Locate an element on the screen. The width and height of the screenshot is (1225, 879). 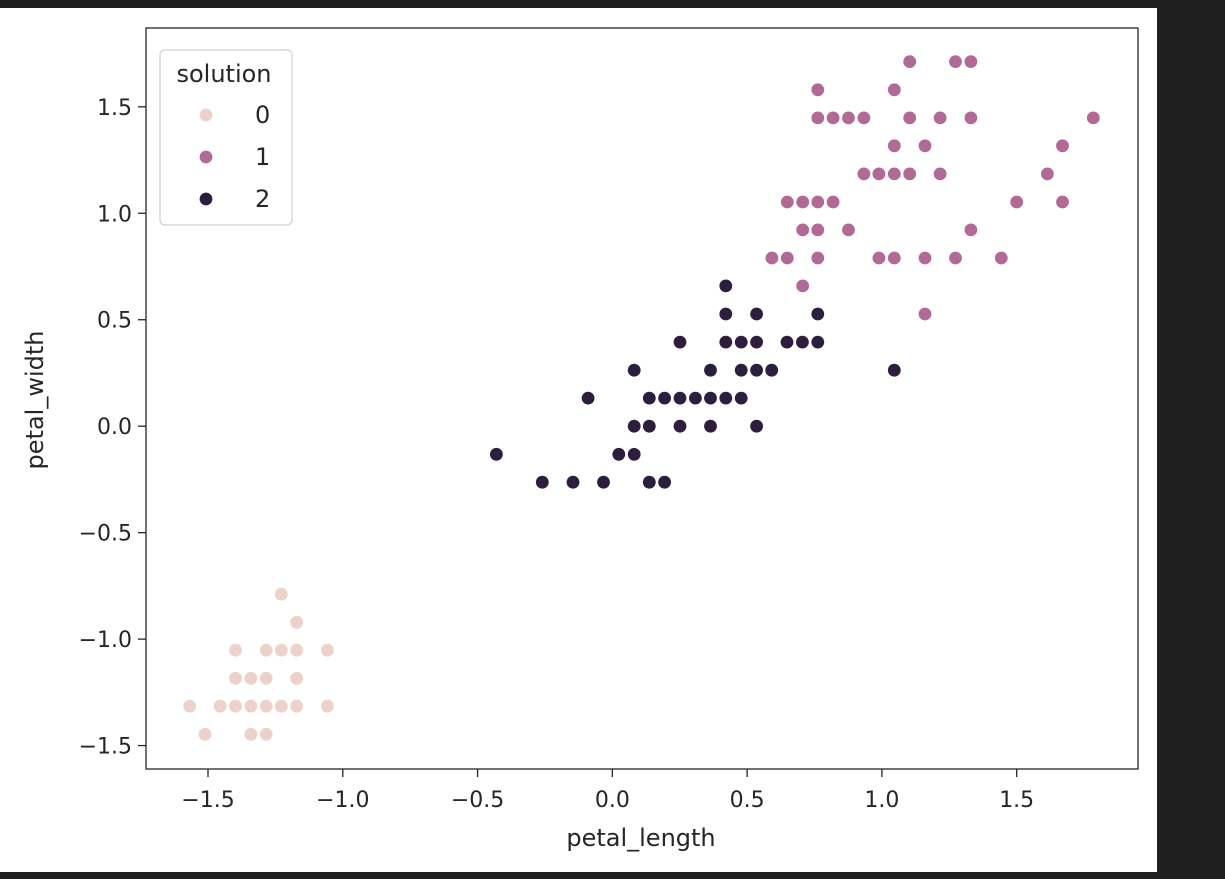
legend-box is located at coordinates (226, 137).